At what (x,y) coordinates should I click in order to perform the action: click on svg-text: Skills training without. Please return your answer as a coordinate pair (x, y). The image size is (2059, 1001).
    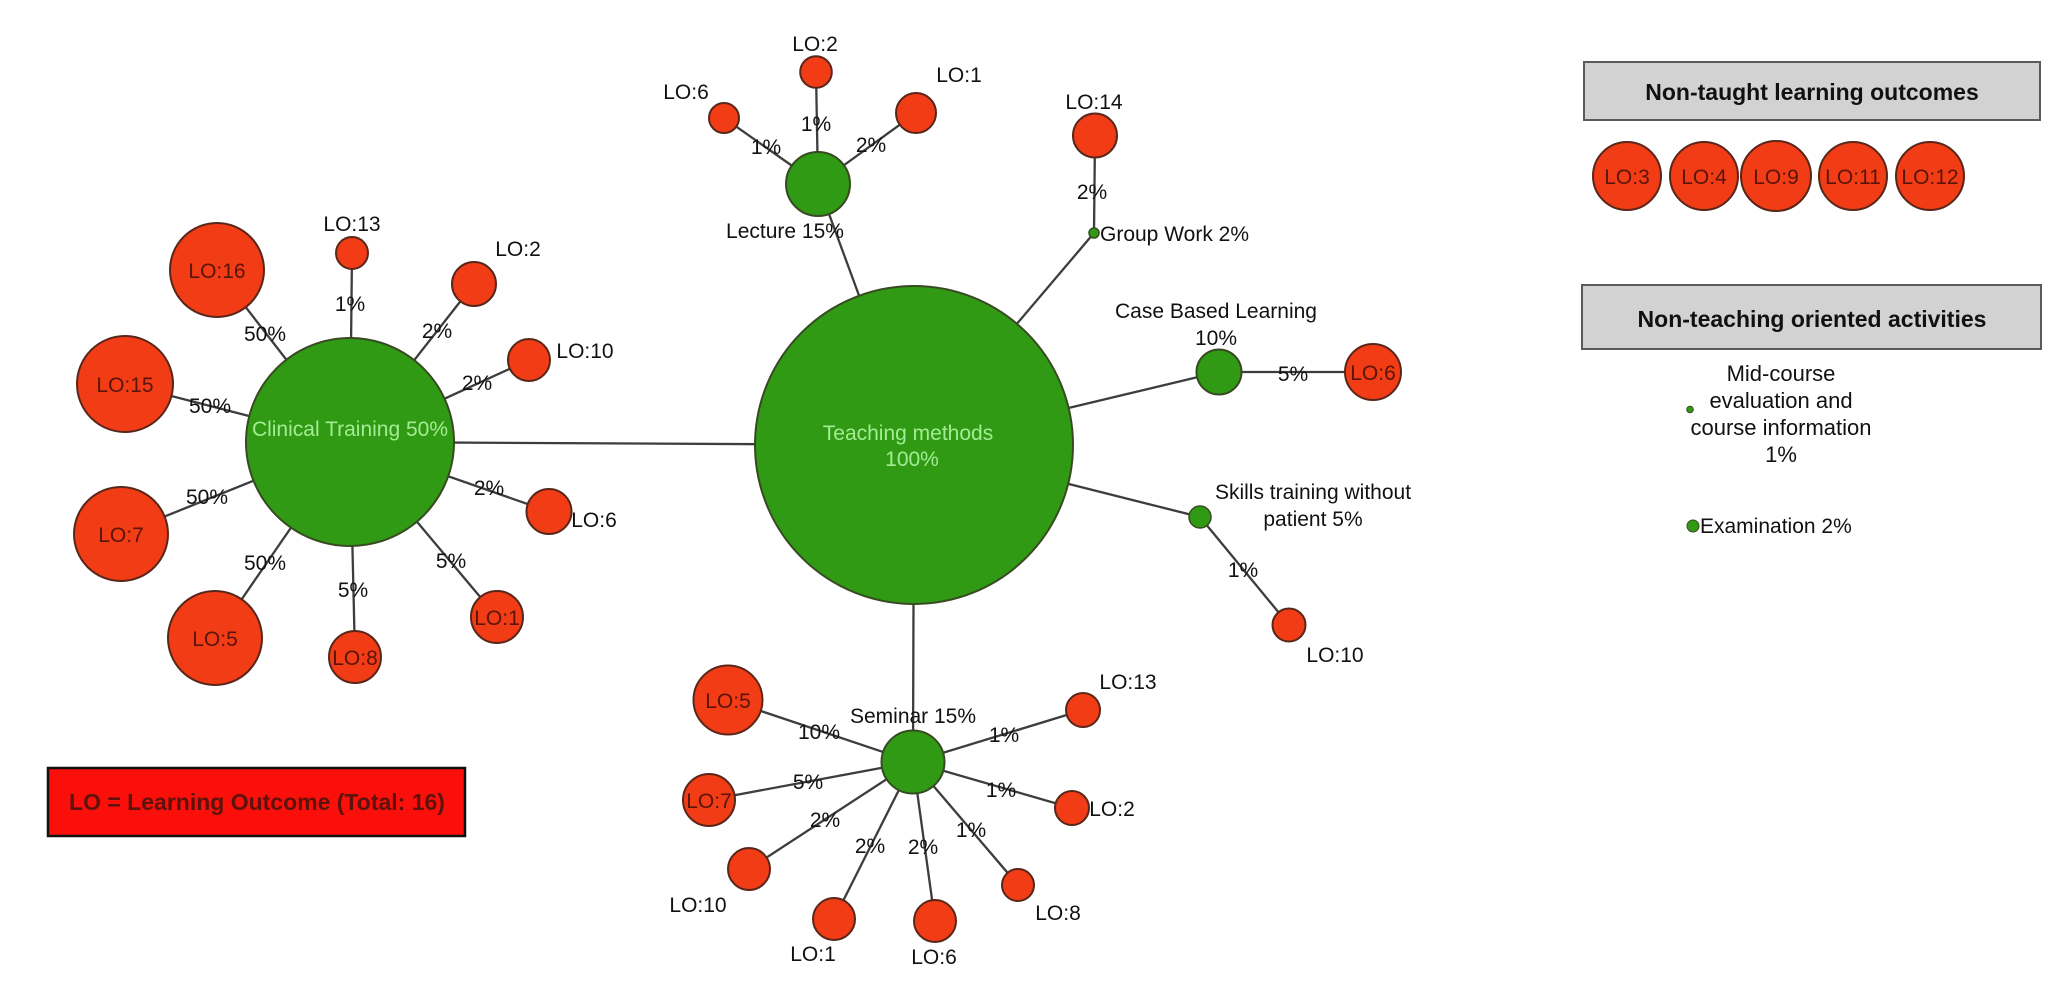
    Looking at the image, I should click on (1313, 492).